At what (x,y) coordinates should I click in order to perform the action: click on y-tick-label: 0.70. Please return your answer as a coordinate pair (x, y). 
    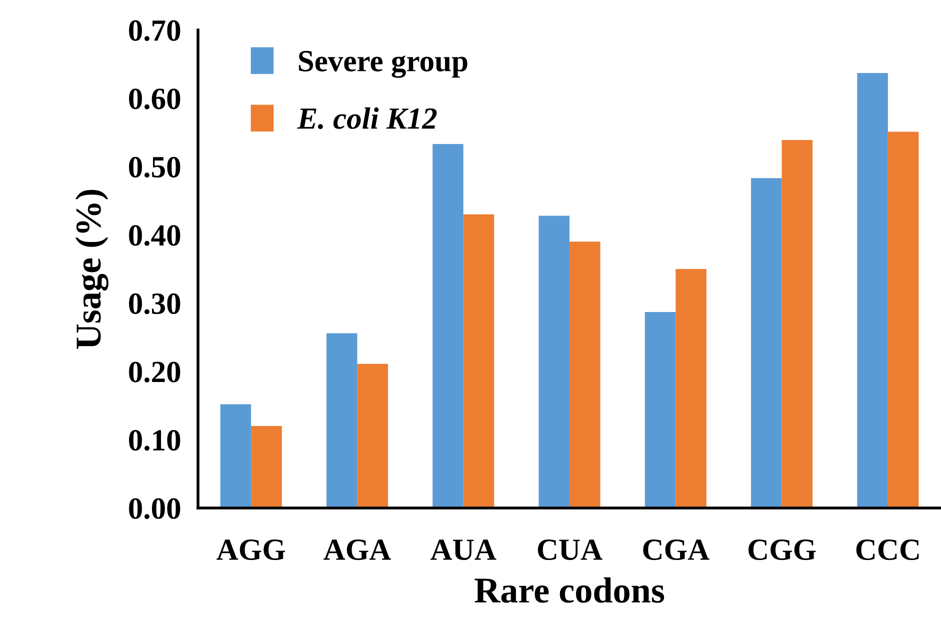
    Looking at the image, I should click on (154, 31).